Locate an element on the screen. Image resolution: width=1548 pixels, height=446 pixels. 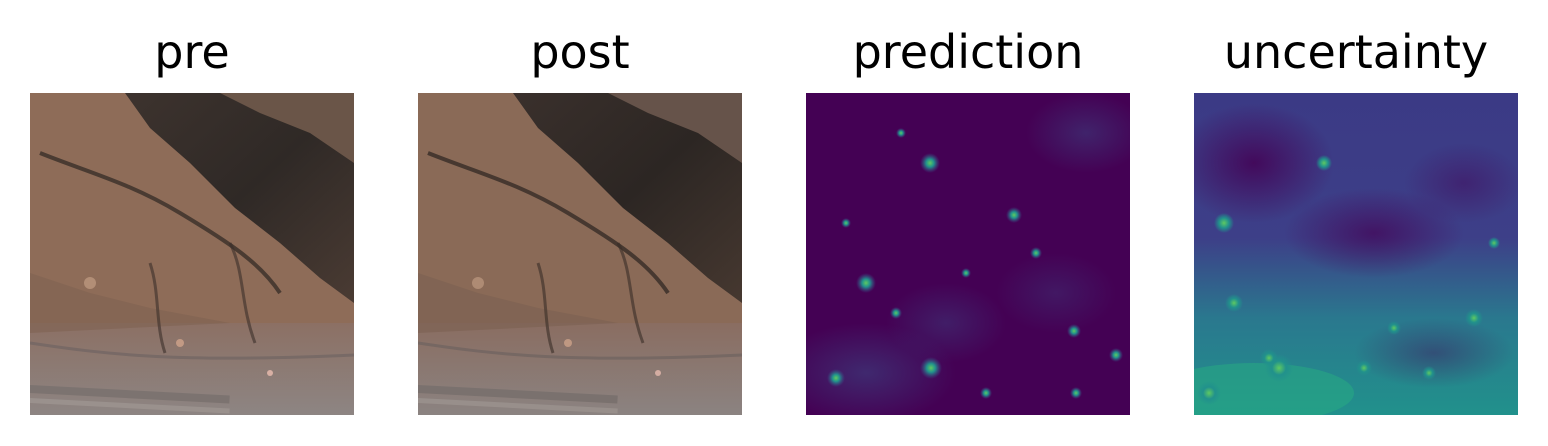
panel-title-uncertainty: uncertainty is located at coordinates (1356, 52).